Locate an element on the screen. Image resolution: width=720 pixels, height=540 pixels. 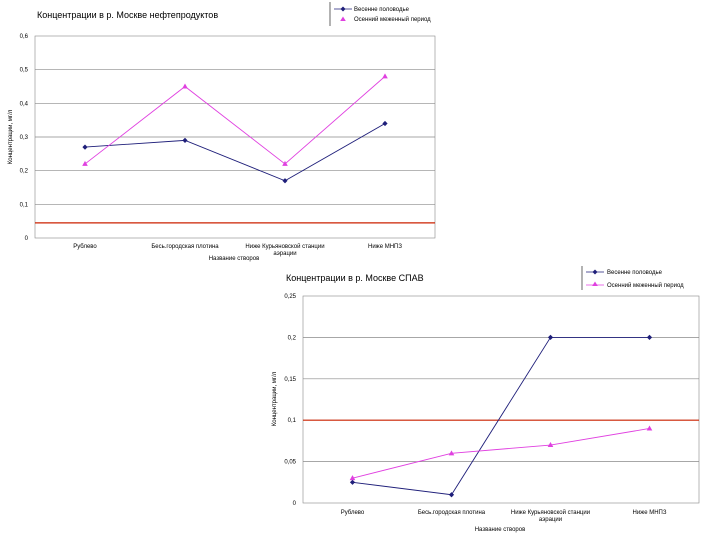
chart-title: Концентрации в р. Москве СПАВ is located at coordinates (355, 278).